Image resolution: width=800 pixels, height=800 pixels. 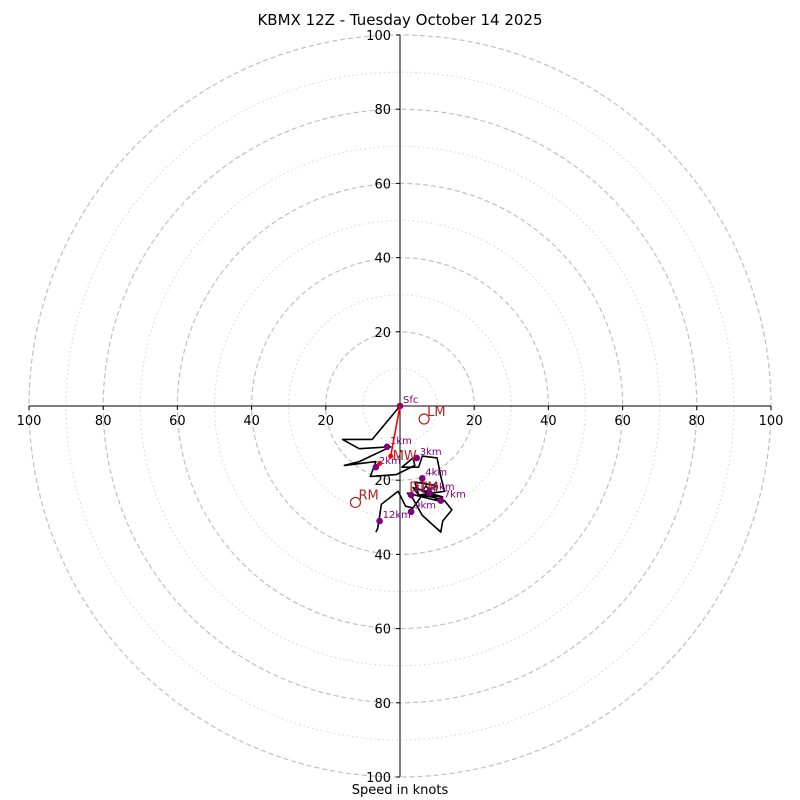 What do you see at coordinates (380, 464) in the screenshot?
I see `shear-marker-point` at bounding box center [380, 464].